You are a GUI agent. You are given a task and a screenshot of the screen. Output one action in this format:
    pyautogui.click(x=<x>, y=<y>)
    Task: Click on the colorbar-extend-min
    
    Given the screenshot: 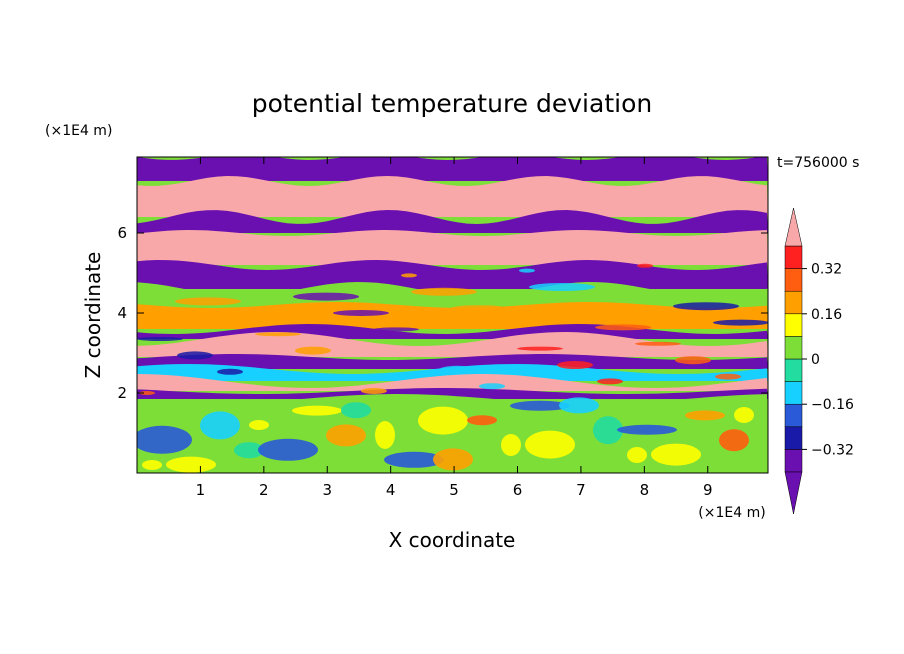 What is the action you would take?
    pyautogui.click(x=793, y=493)
    